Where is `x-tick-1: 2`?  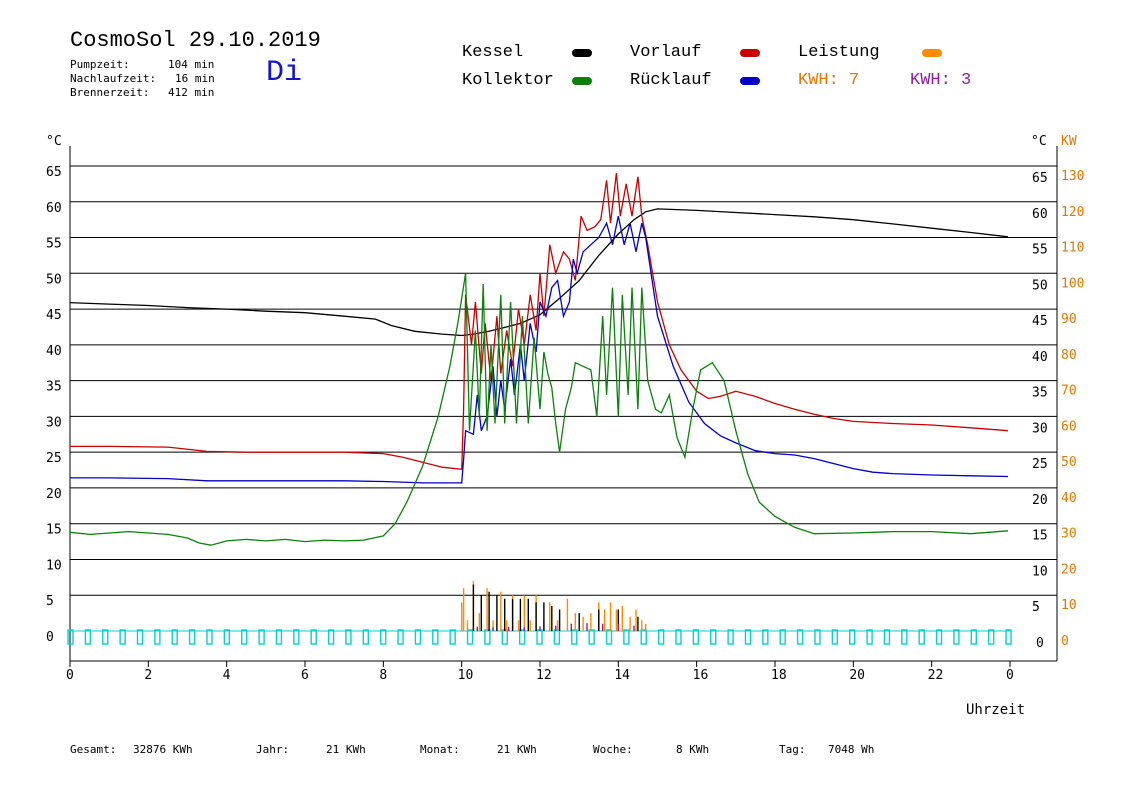
x-tick-1: 2 is located at coordinates (148, 675).